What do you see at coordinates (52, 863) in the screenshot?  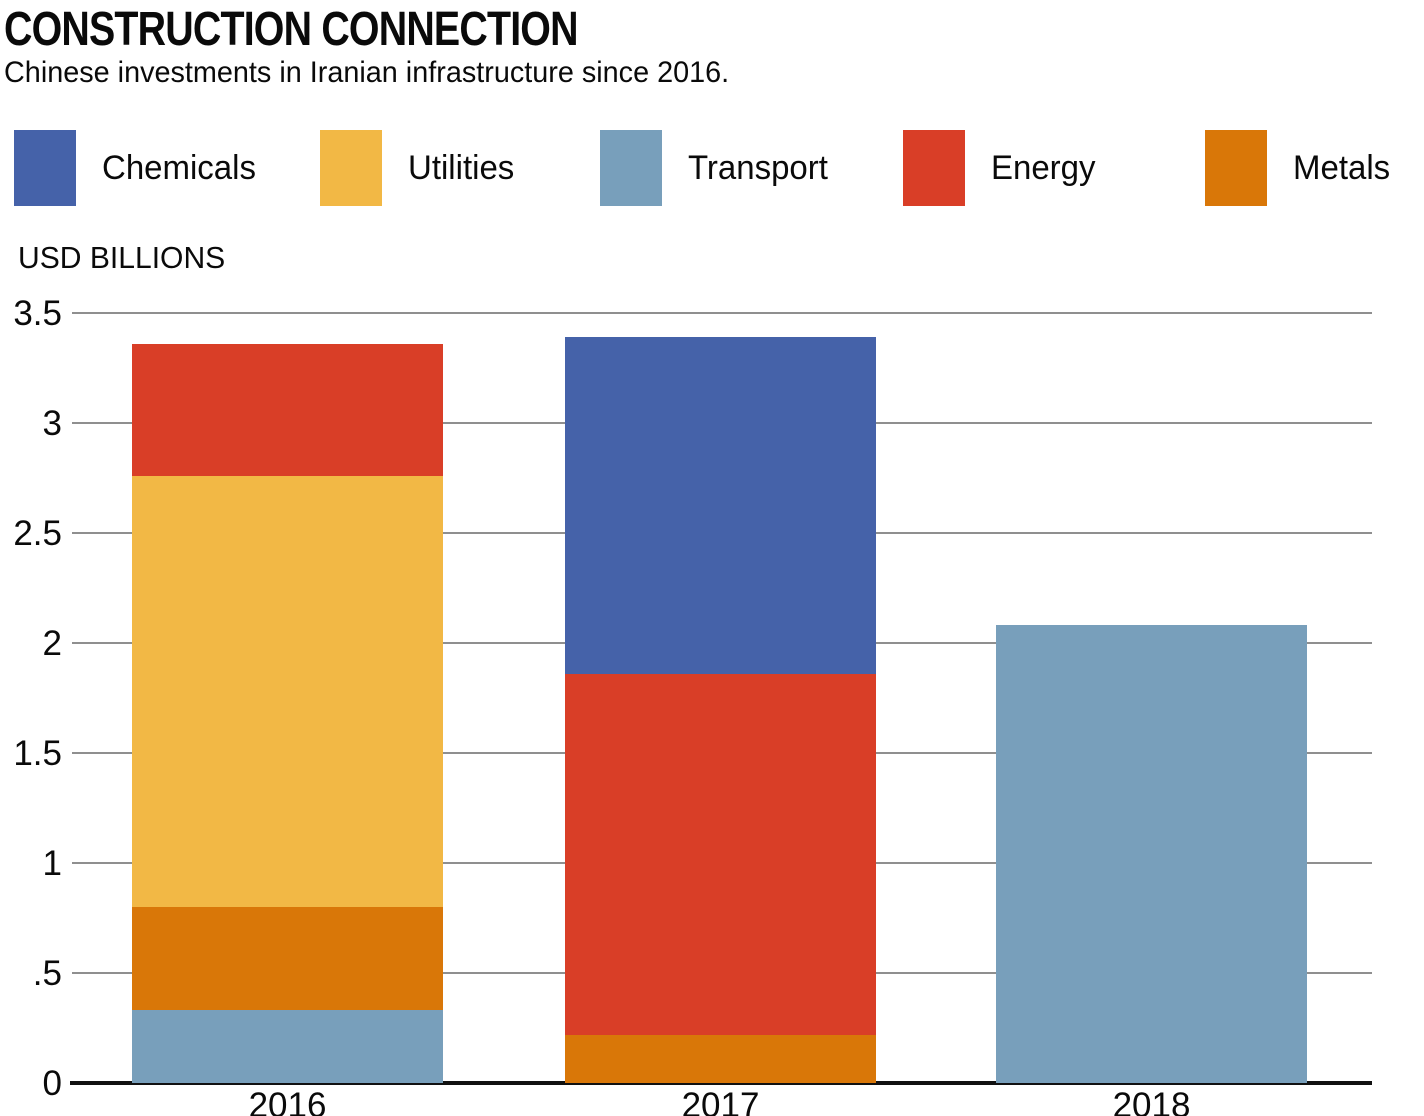 I see `y-tick-label-1: 1` at bounding box center [52, 863].